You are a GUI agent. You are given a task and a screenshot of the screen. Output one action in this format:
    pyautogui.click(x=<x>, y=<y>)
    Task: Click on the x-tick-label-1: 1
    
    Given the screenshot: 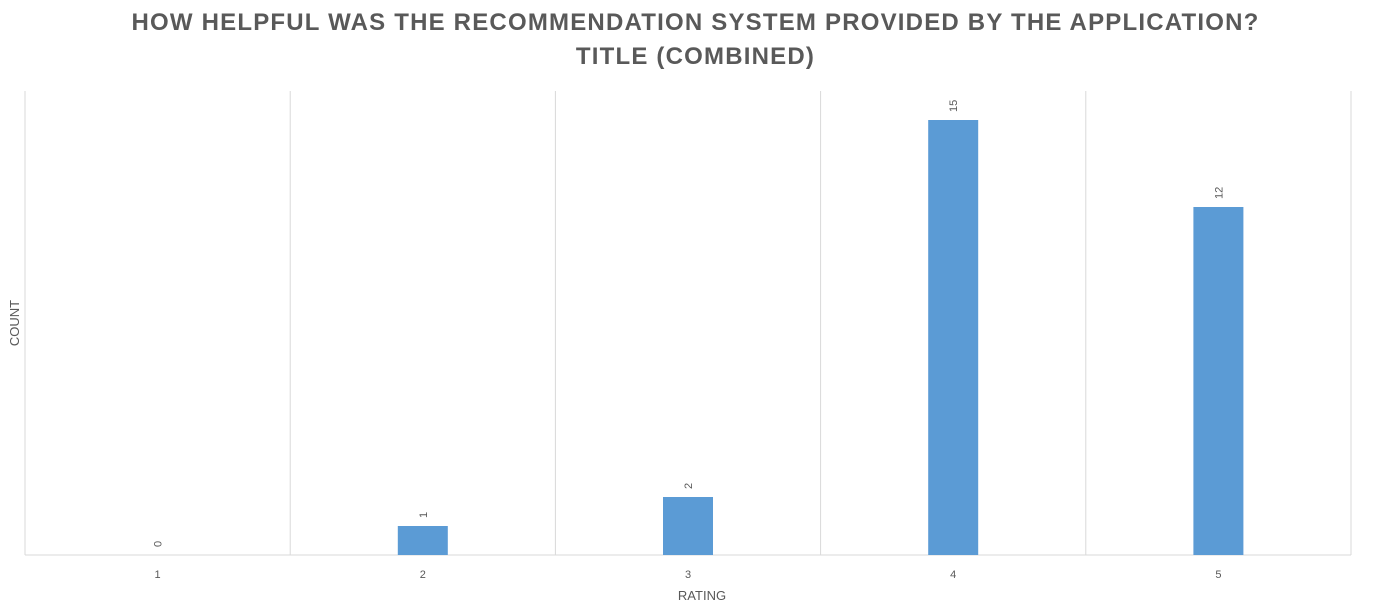 What is the action you would take?
    pyautogui.click(x=158, y=575)
    